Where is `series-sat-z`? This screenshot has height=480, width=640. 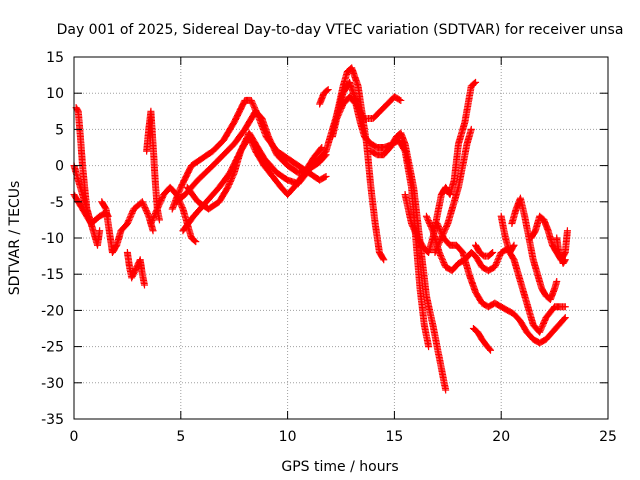
series-sat-z is located at coordinates (561, 250).